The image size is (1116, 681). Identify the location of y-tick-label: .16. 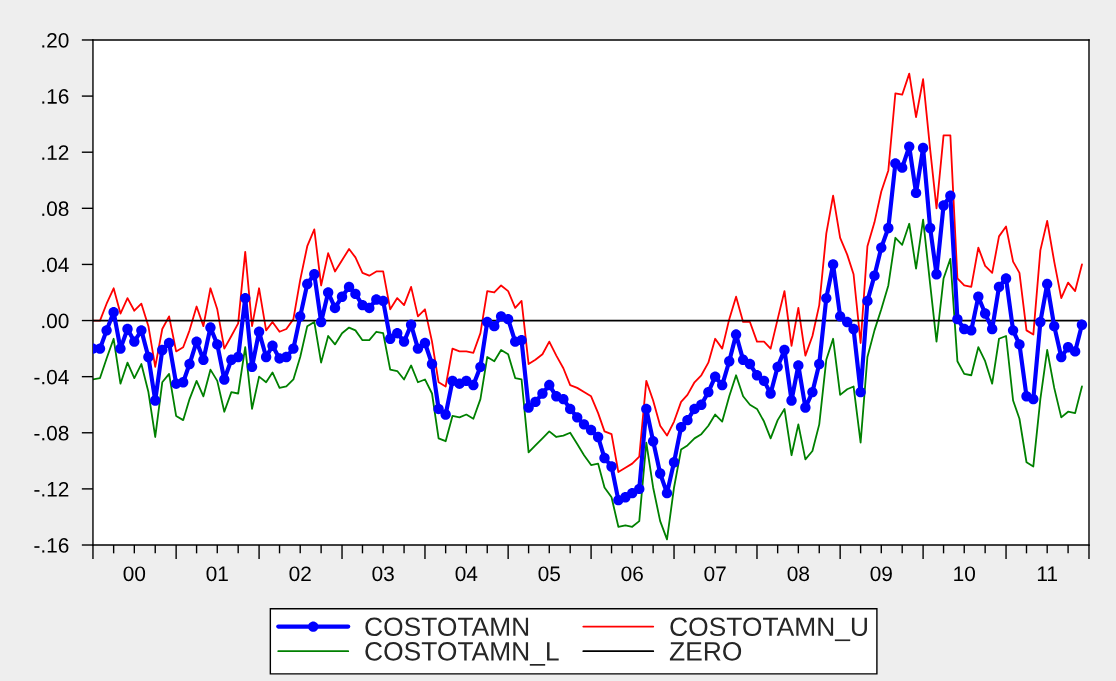
(55, 96).